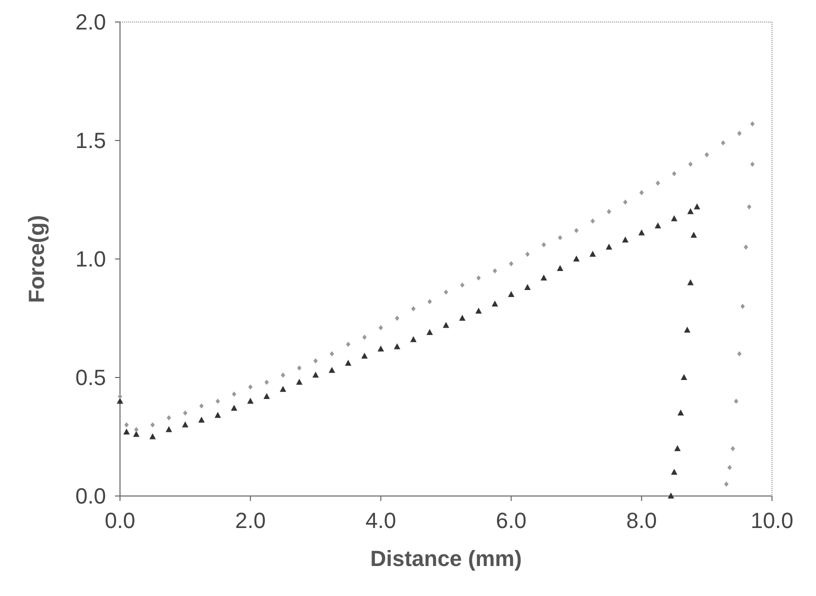  Describe the element at coordinates (90, 141) in the screenshot. I see `y-tick-label: 1.5` at that location.